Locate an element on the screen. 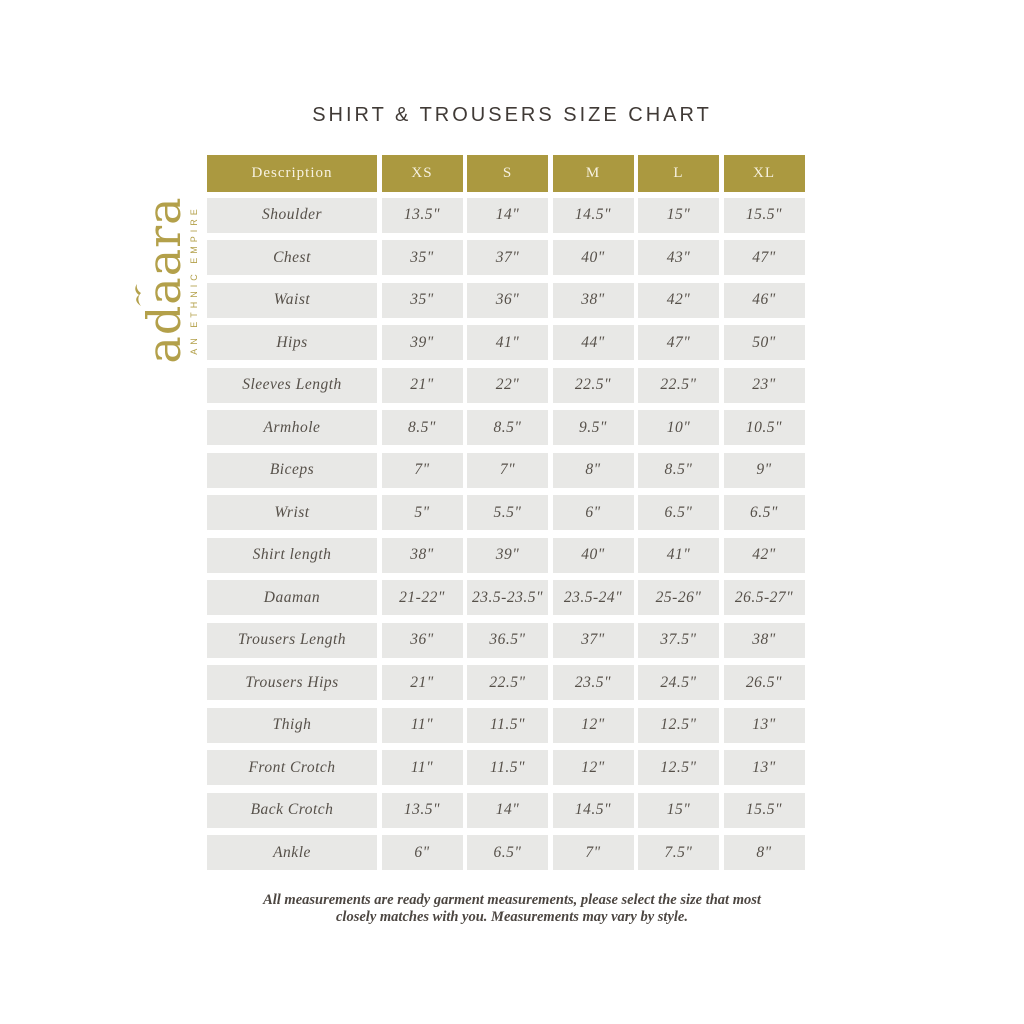 This screenshot has width=1024, height=1024. page-title: SHIRT & TROUSERS SIZE CHART is located at coordinates (512, 115).